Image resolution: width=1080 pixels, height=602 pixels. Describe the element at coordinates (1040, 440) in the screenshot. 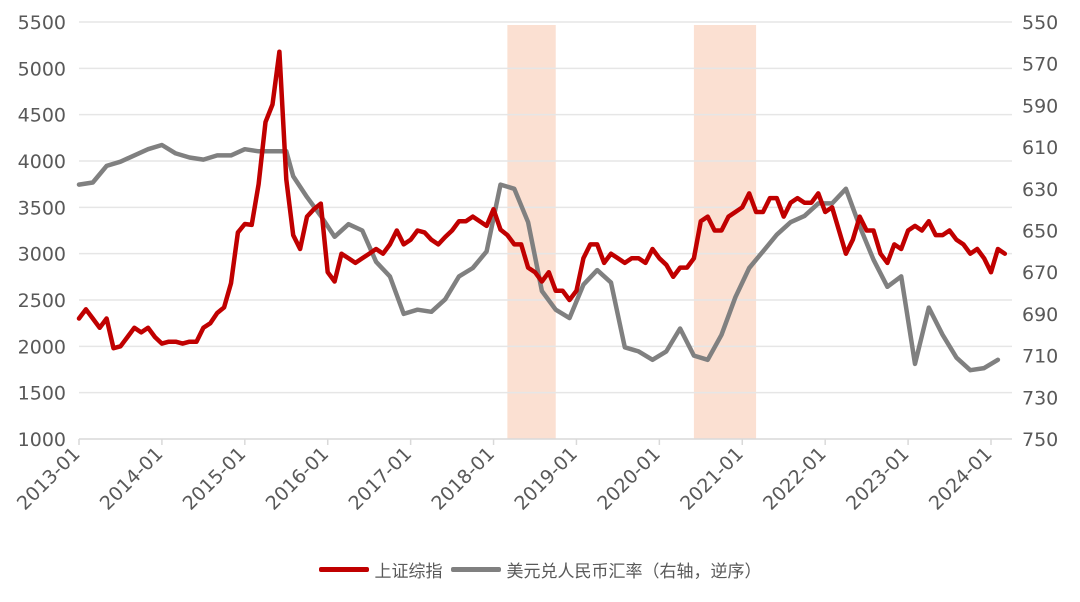

I see `right-y-tick-label: 750` at that location.